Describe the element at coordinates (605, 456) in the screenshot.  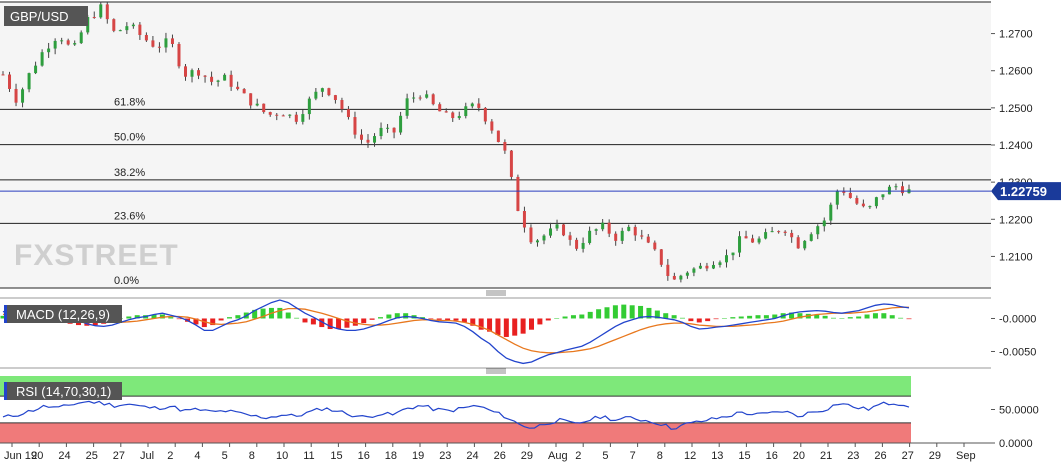
I see `time-tick-label: 5` at that location.